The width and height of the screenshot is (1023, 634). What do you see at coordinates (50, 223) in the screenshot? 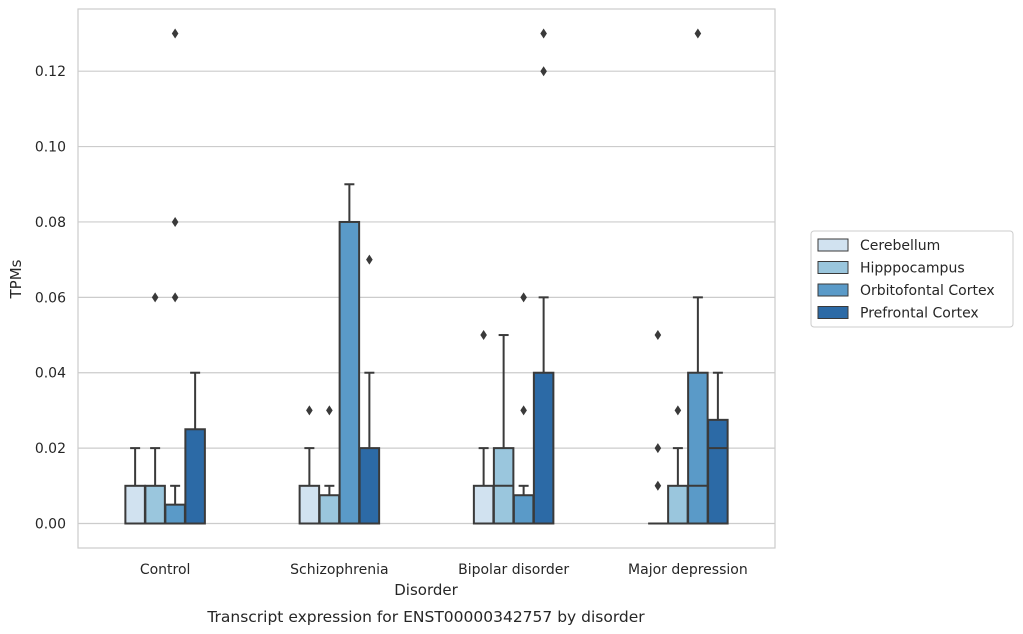
I see `y-tick-label: 0.08` at bounding box center [50, 223].